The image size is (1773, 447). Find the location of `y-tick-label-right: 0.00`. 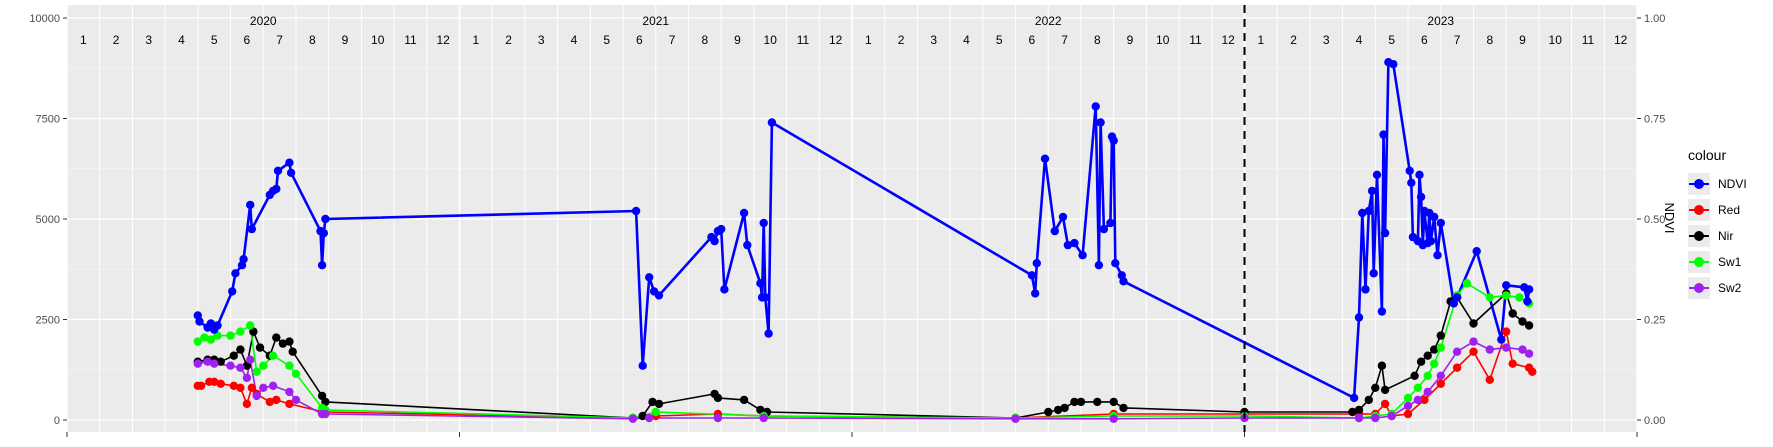

y-tick-label-right: 0.00 is located at coordinates (1654, 421).